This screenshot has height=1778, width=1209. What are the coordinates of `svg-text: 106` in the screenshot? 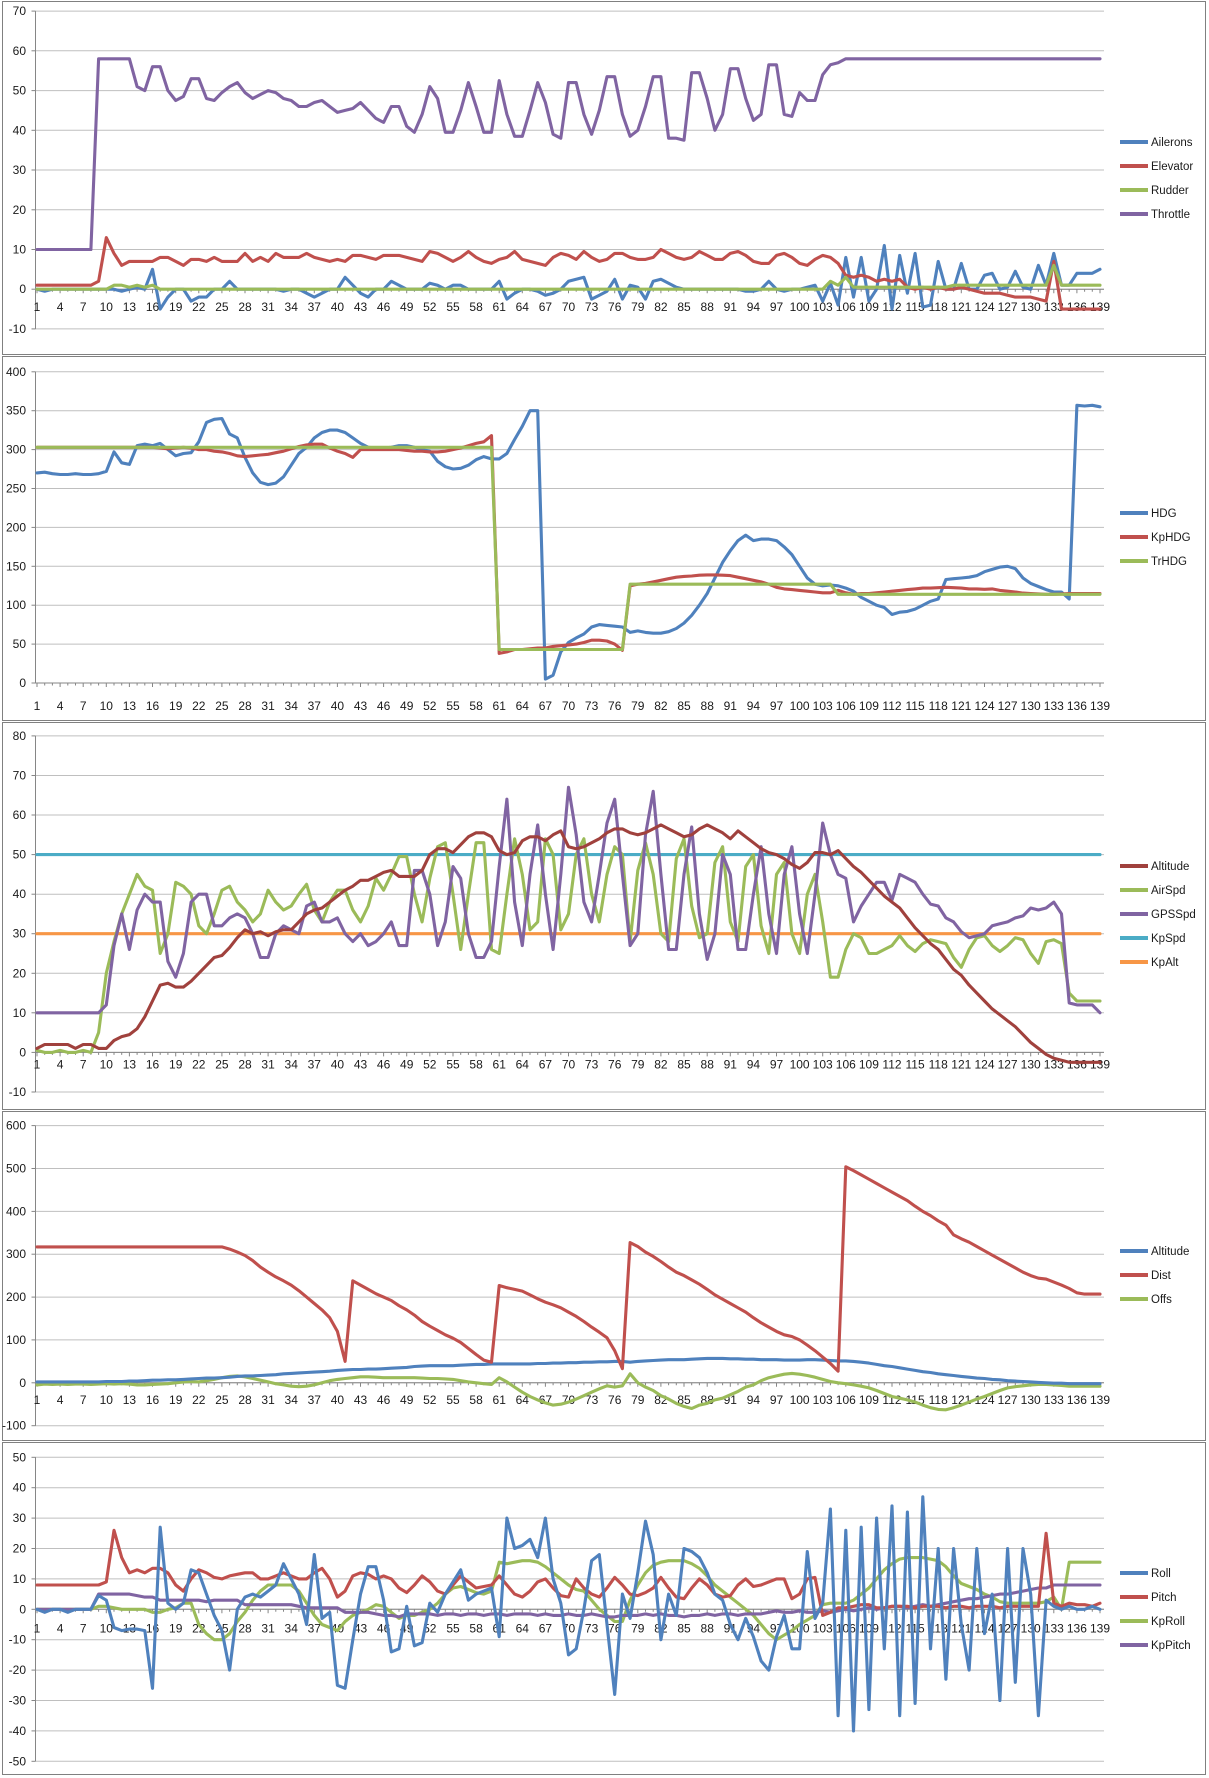 It's located at (846, 1064).